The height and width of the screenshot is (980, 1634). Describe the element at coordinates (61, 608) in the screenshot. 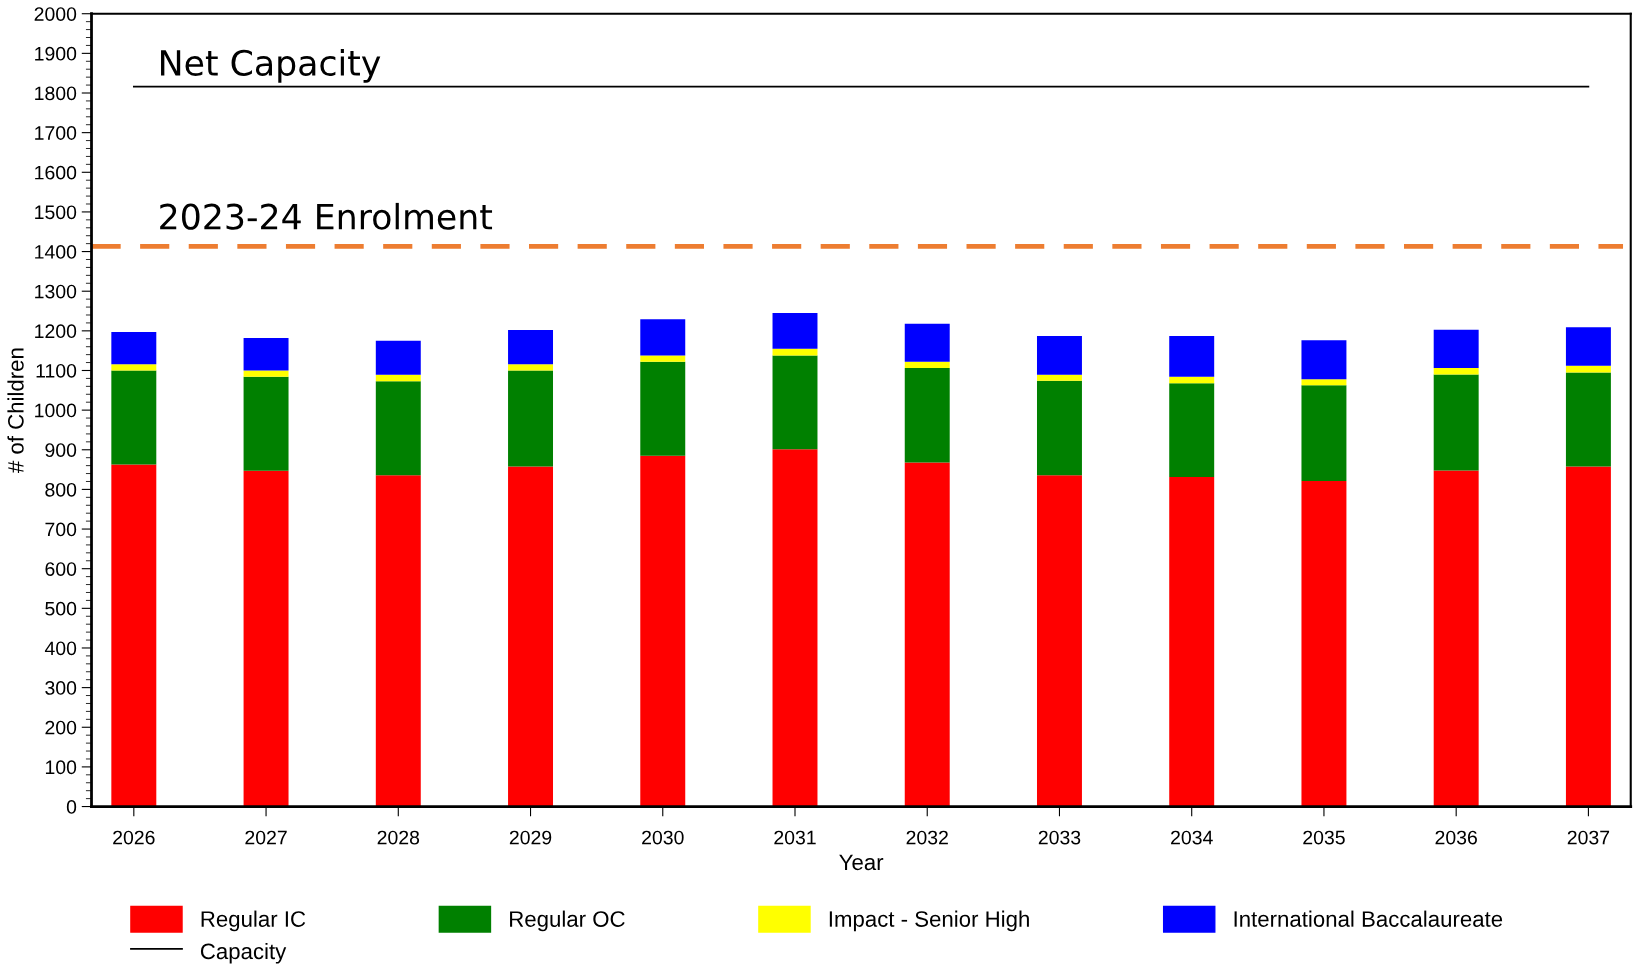

I see `y-tick-label: 500` at that location.